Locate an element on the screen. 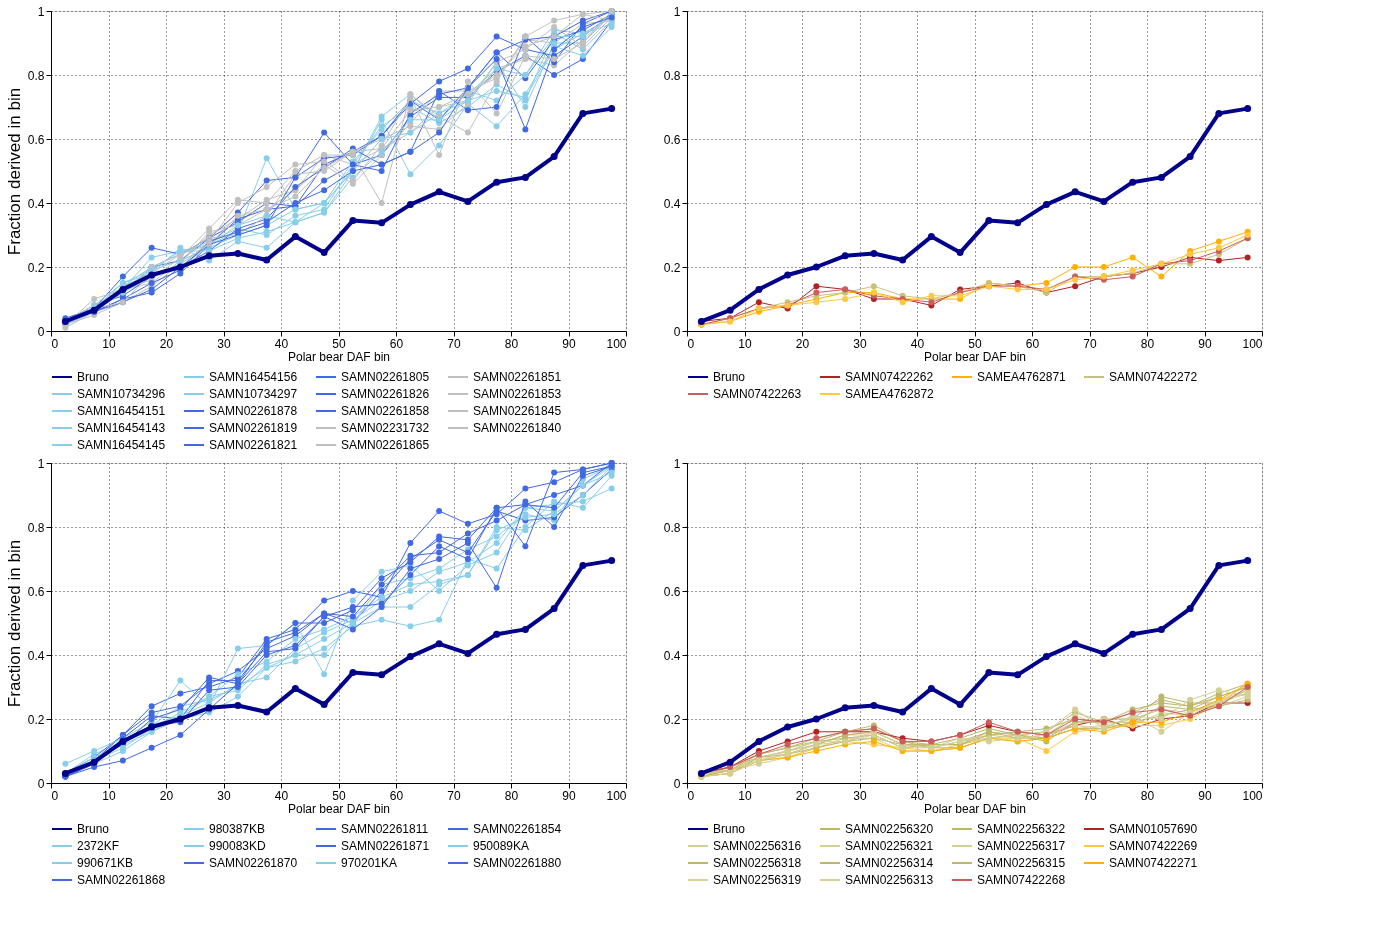 This screenshot has height=950, width=1385. legend-label: SAMN02256319 is located at coordinates (757, 880).